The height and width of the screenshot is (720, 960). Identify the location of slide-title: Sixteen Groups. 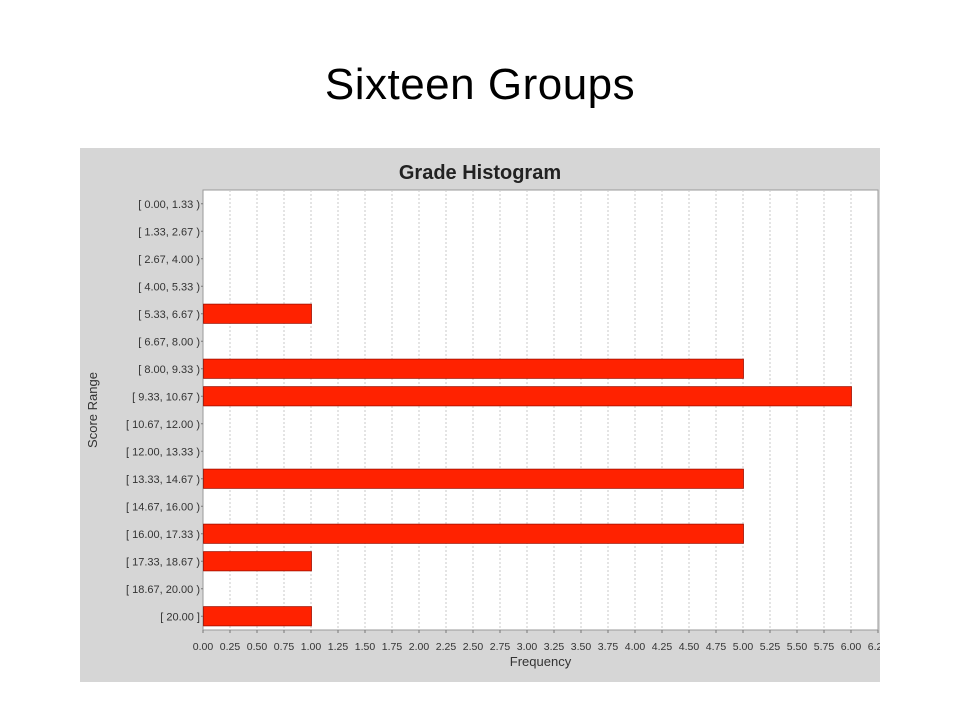
(480, 84).